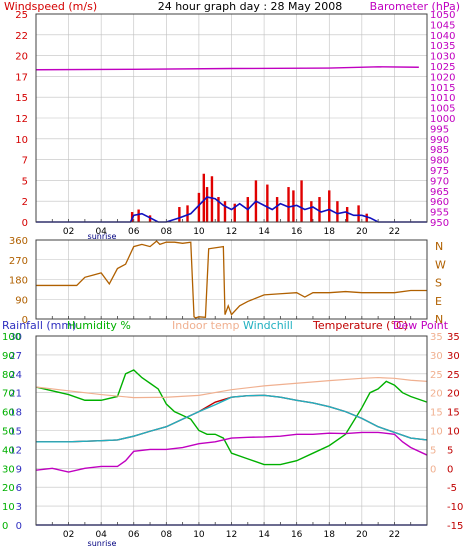 The width and height of the screenshot is (463, 556). What do you see at coordinates (439, 202) in the screenshot?
I see `baro-tick-label: 960` at bounding box center [439, 202].